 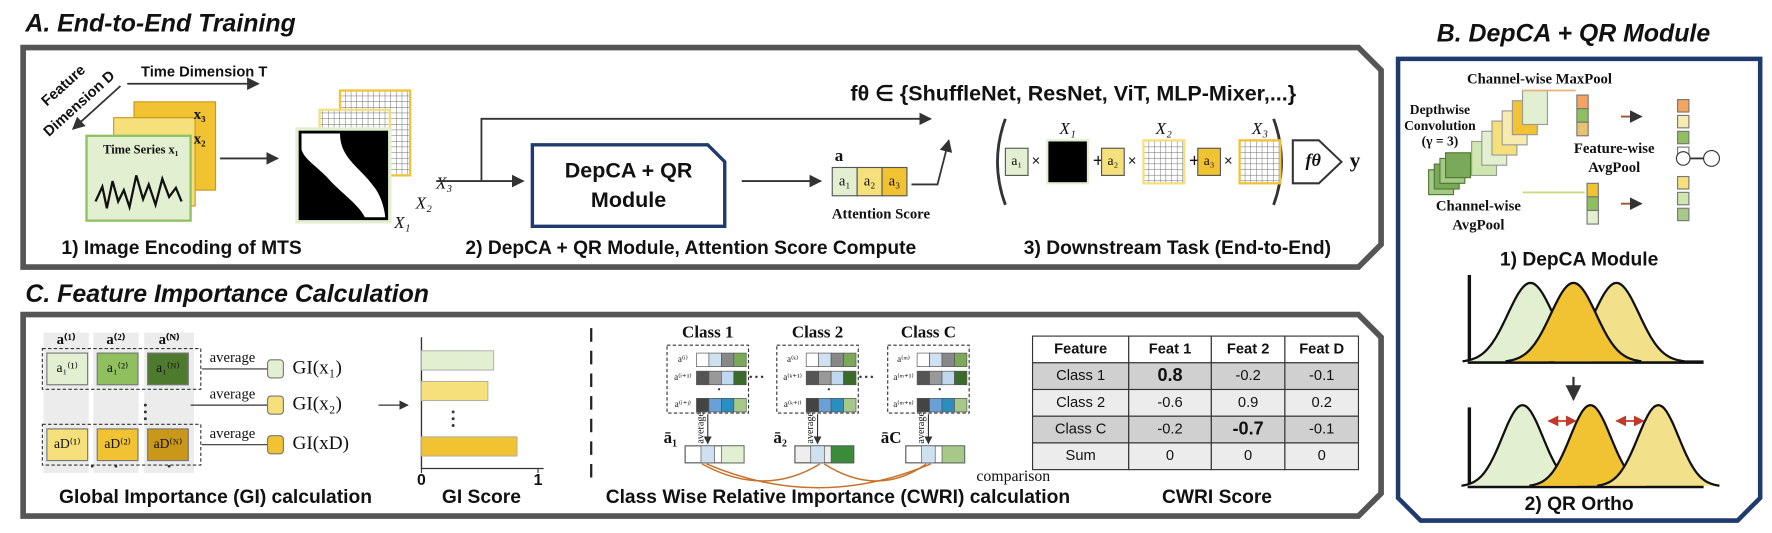 What do you see at coordinates (1614, 168) in the screenshot?
I see `module-label: AvgPool` at bounding box center [1614, 168].